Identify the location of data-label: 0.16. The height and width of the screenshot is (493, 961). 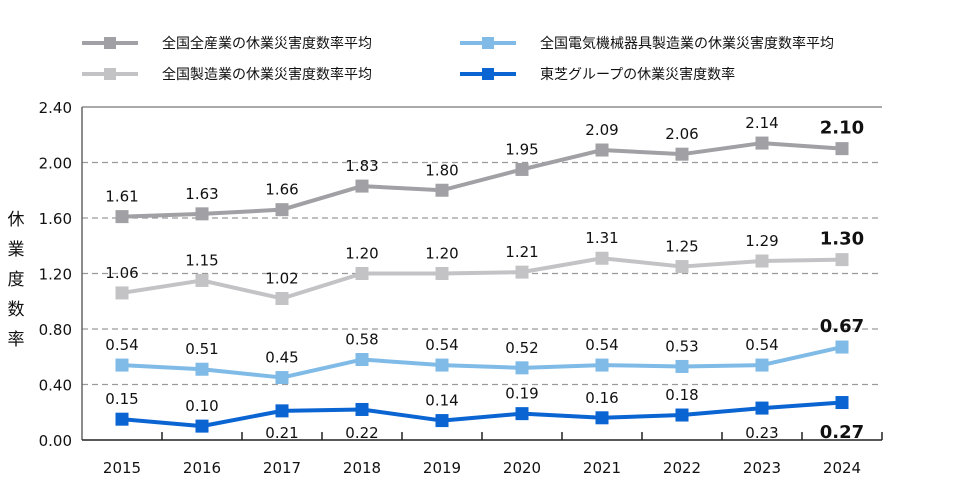
(601, 398).